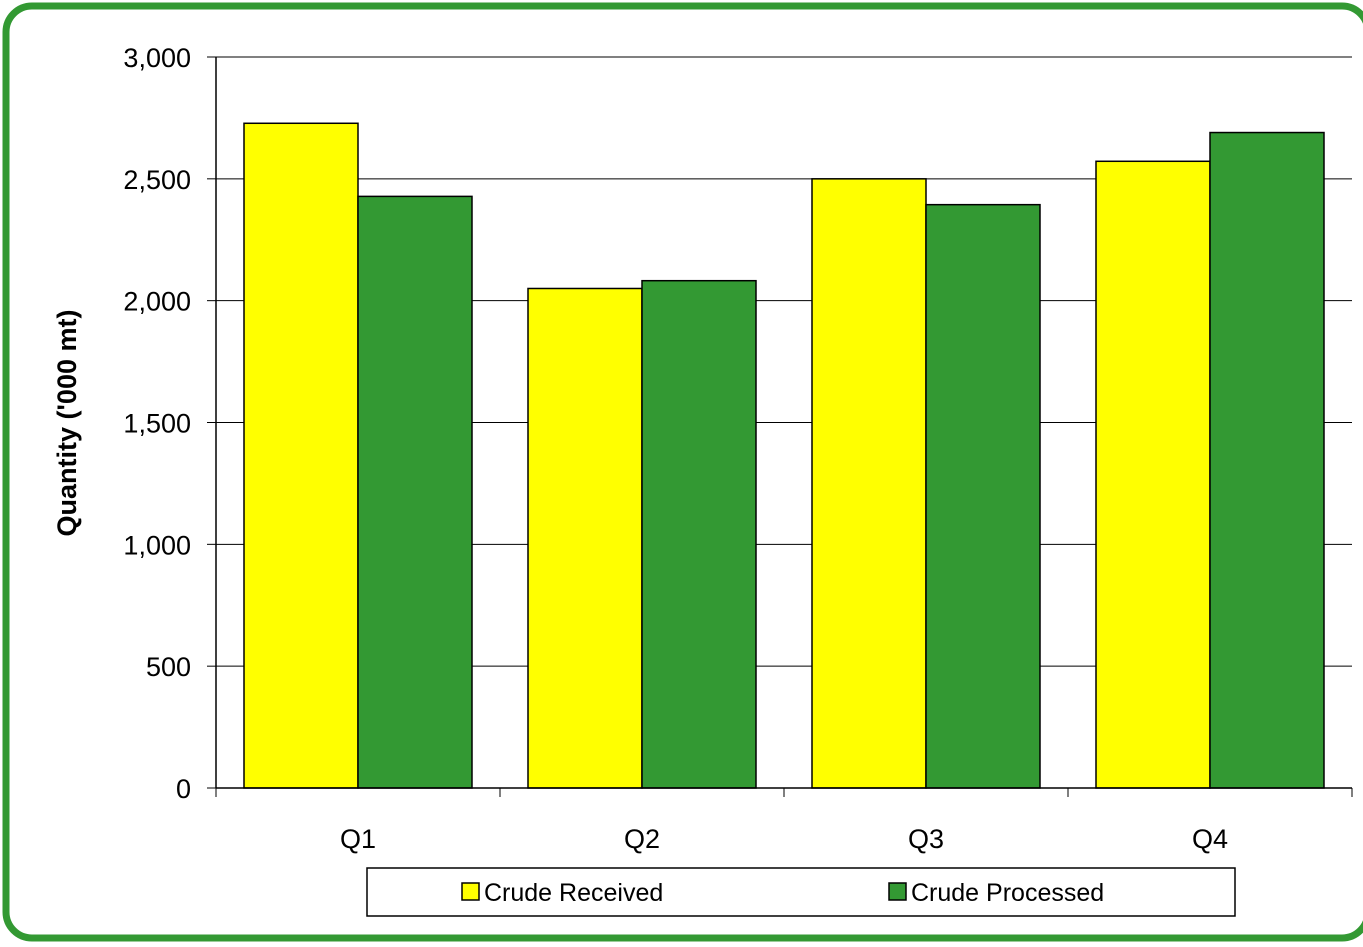  What do you see at coordinates (157, 58) in the screenshot?
I see `y-tick-label: 3,000` at bounding box center [157, 58].